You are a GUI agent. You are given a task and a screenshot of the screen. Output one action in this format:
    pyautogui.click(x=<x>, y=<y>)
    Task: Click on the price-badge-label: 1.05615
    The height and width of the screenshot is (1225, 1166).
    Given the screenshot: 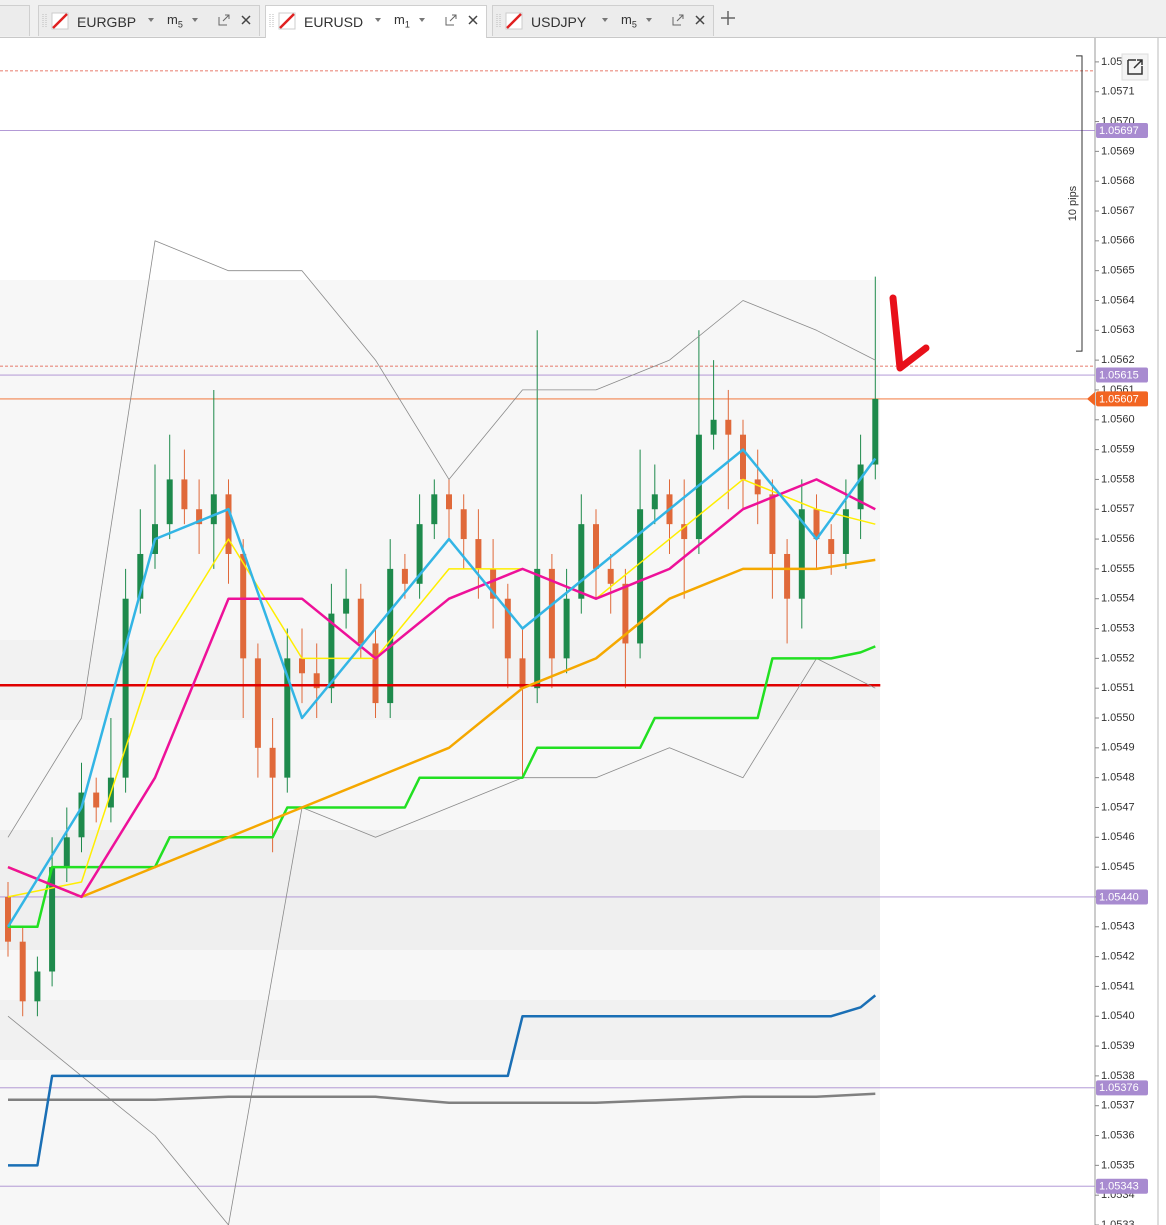 What is the action you would take?
    pyautogui.click(x=1119, y=375)
    